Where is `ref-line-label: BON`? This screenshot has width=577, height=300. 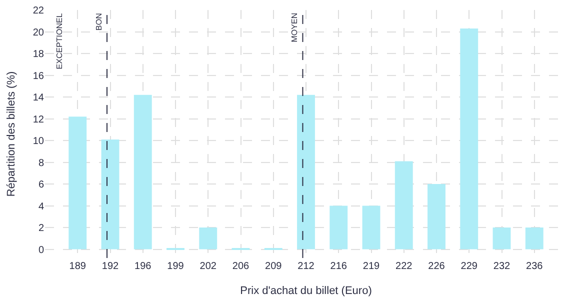
ref-line-label: BON is located at coordinates (99, 21).